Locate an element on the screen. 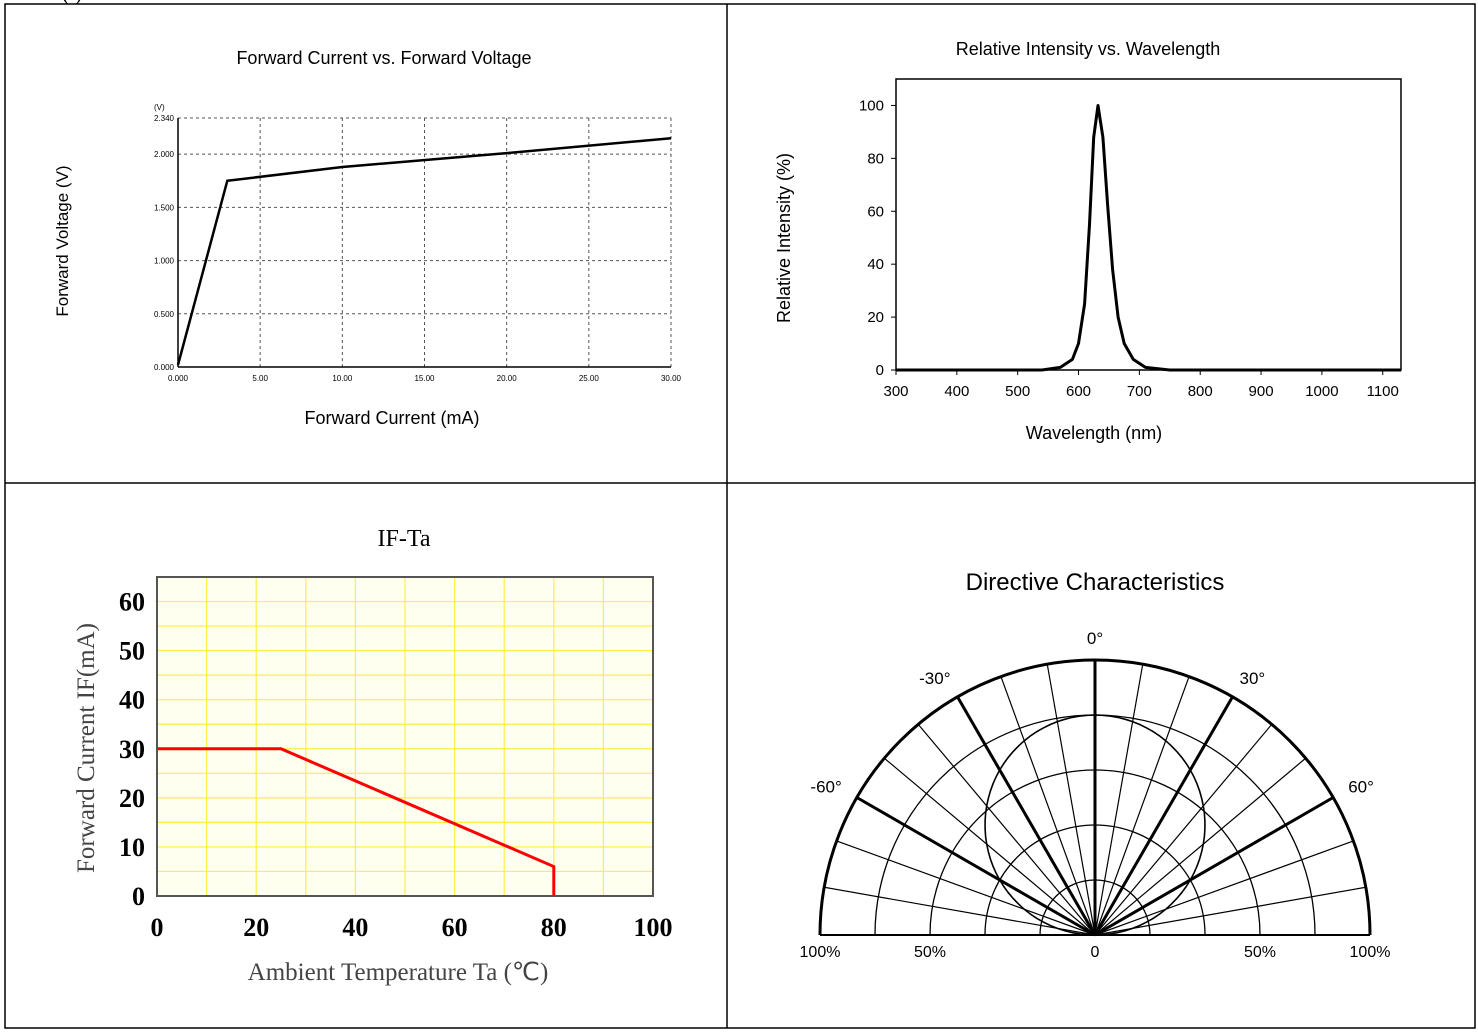 The width and height of the screenshot is (1478, 1035). spectrum-series-line is located at coordinates (1148, 238).